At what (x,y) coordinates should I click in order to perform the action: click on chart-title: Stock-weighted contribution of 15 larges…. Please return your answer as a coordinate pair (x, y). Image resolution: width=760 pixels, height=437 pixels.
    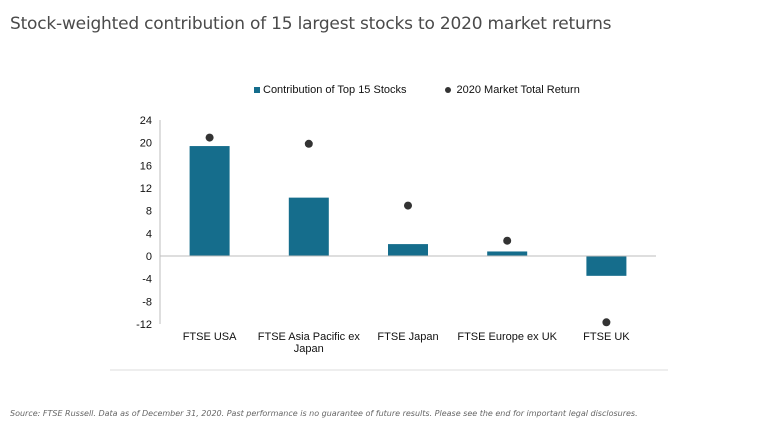
    Looking at the image, I should click on (311, 24).